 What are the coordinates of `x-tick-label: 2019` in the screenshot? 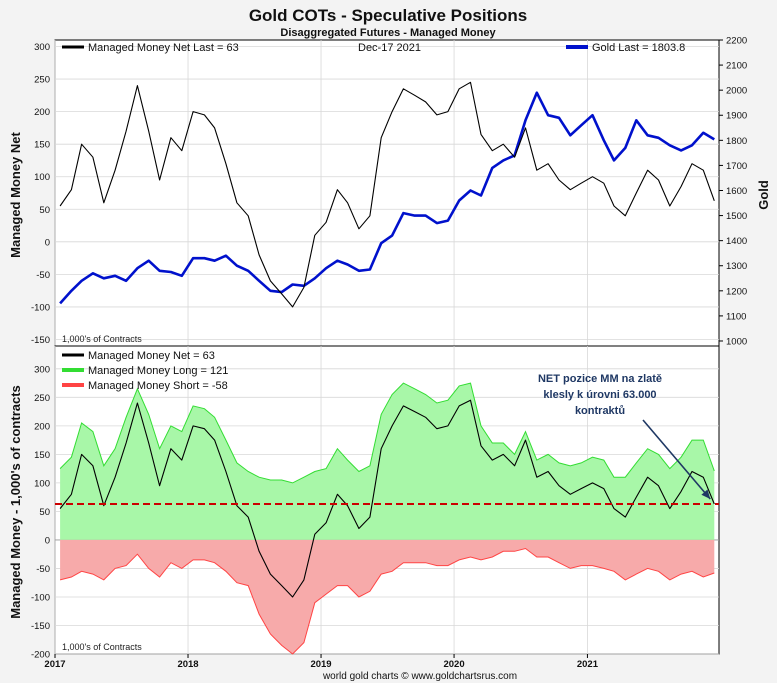 It's located at (320, 664).